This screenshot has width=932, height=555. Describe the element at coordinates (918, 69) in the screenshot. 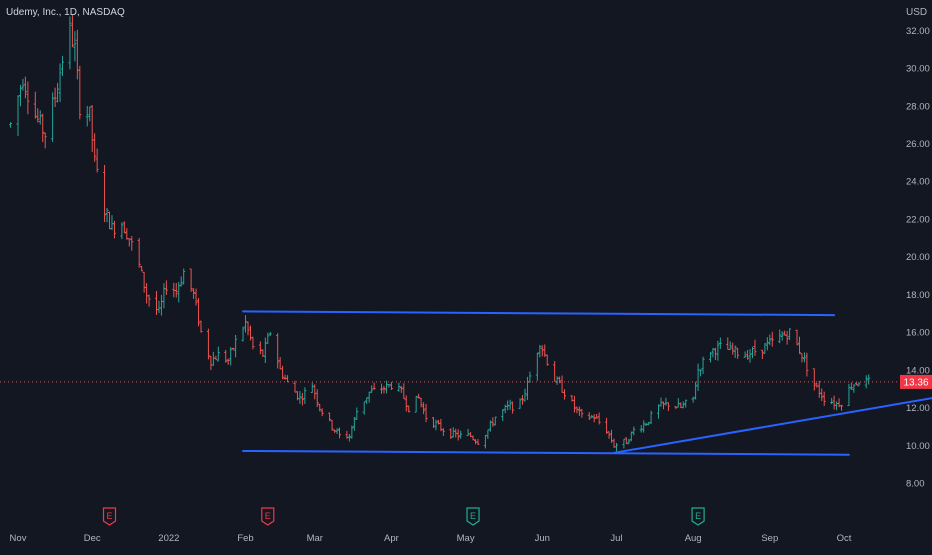

I see `price-tick-label: 30.00` at that location.